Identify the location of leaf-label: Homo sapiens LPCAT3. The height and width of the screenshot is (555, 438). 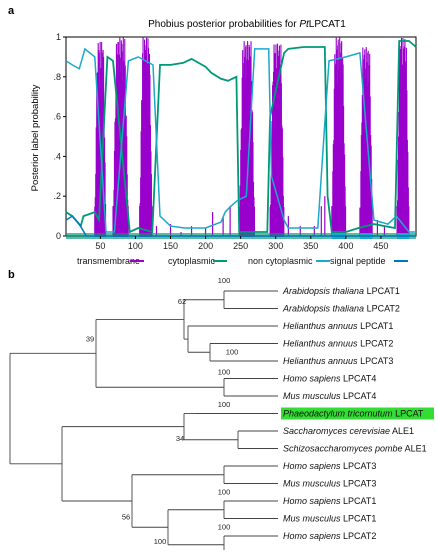
(329, 466).